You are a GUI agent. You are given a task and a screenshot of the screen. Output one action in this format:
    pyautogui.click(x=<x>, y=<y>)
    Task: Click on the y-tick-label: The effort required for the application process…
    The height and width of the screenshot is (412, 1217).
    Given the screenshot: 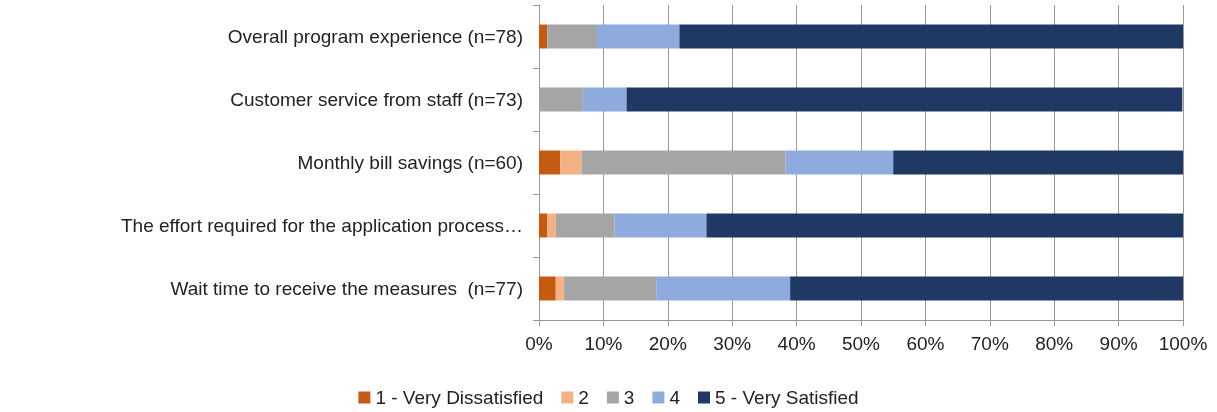 What is the action you would take?
    pyautogui.click(x=321, y=225)
    